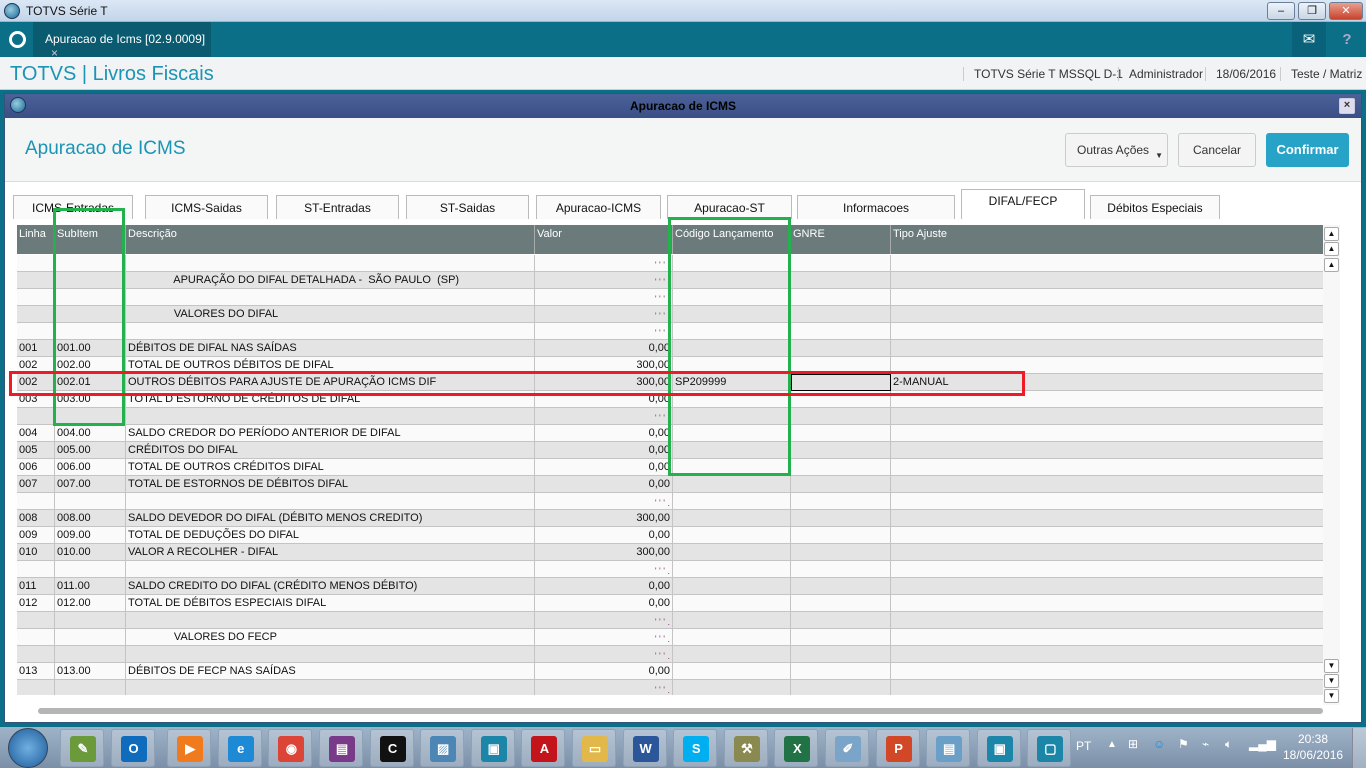 The height and width of the screenshot is (768, 1366). Describe the element at coordinates (1183, 744) in the screenshot. I see `action-center-flag-icon: ⚑` at that location.